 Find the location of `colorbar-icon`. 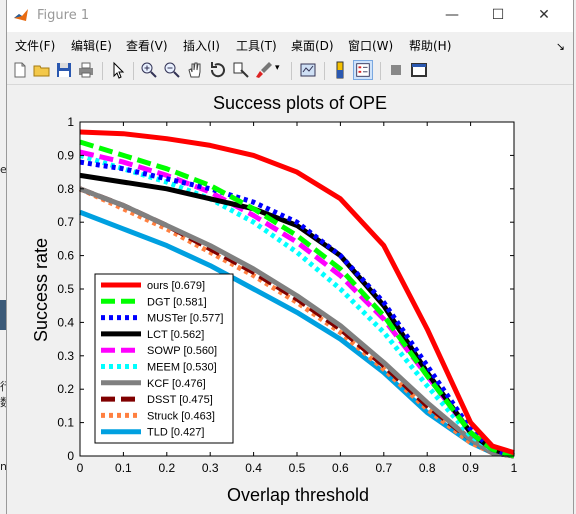

colorbar-icon is located at coordinates (340, 70).